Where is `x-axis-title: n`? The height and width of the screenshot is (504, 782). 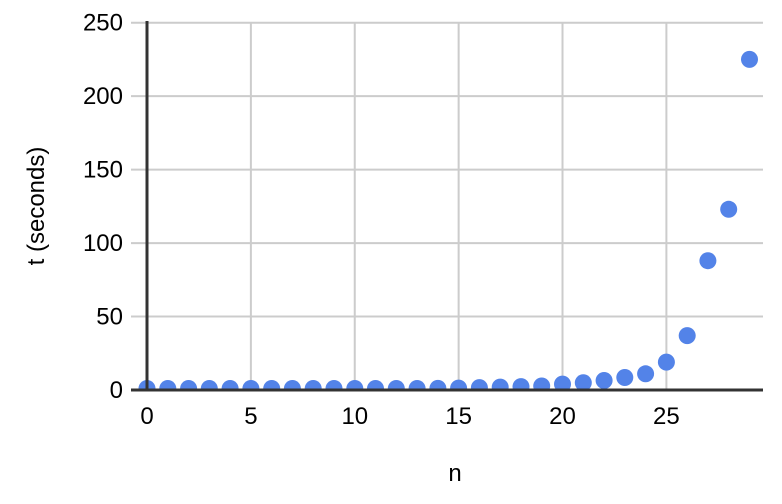
x-axis-title: n is located at coordinates (454, 473).